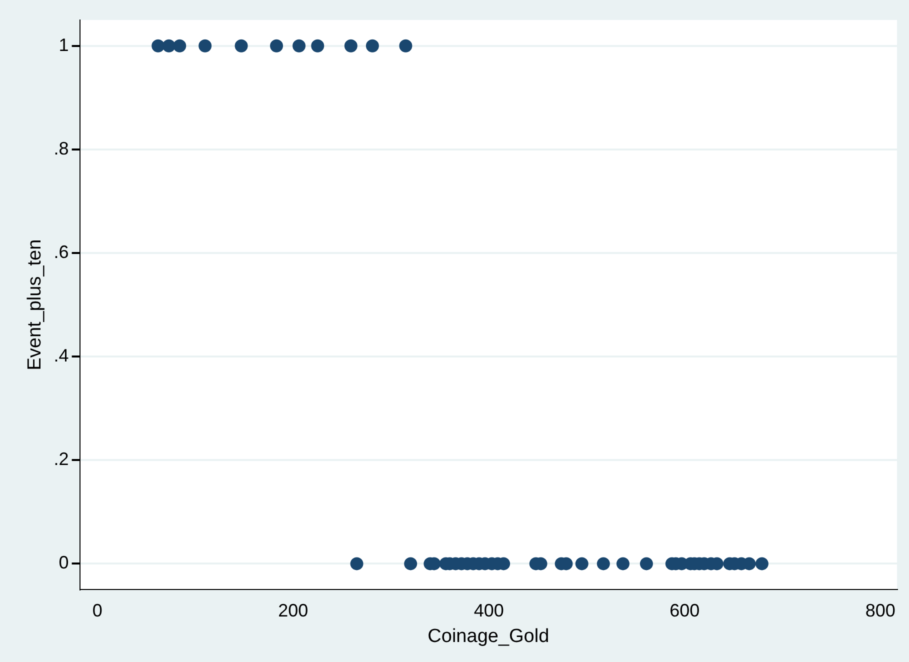 This screenshot has width=909, height=662. What do you see at coordinates (61, 148) in the screenshot?
I see `y-tick-label: .8` at bounding box center [61, 148].